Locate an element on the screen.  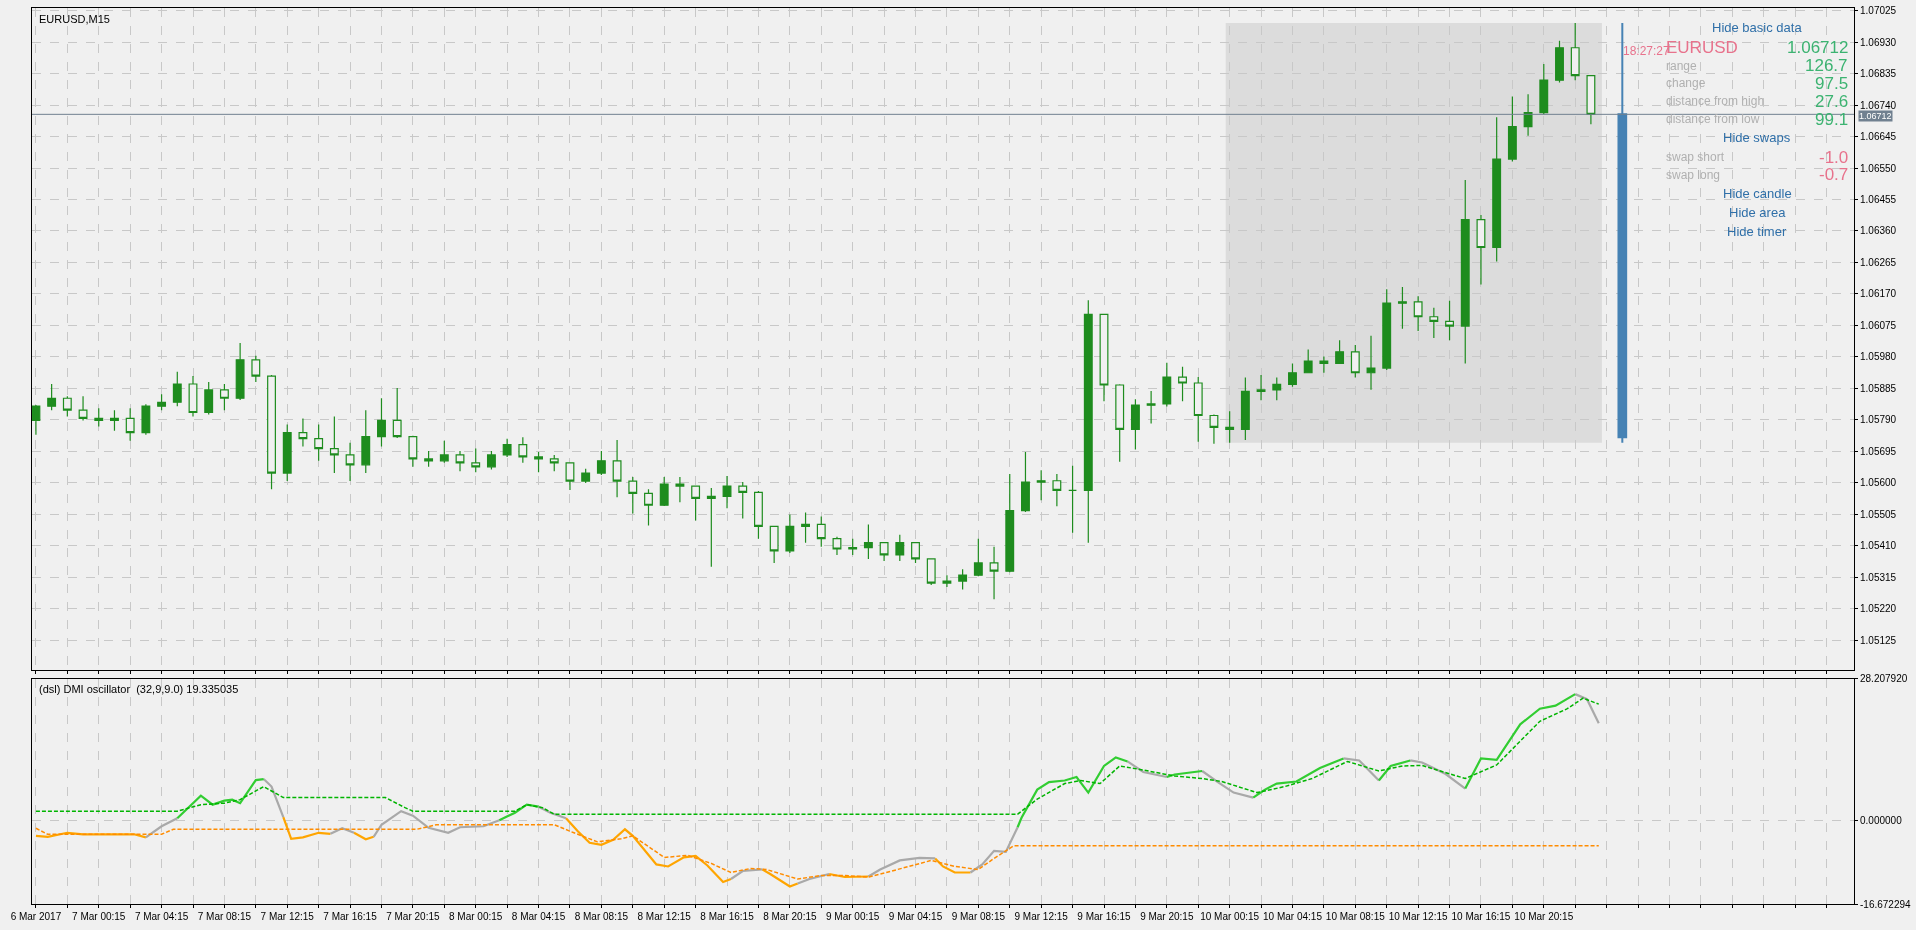
y-tick-label: 28.207920 is located at coordinates (1884, 679).